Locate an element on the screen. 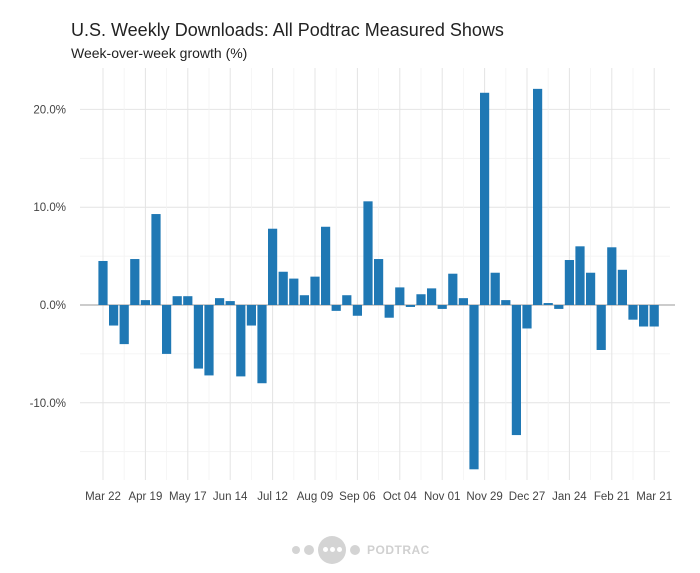  logo-circle-icon is located at coordinates (332, 550).